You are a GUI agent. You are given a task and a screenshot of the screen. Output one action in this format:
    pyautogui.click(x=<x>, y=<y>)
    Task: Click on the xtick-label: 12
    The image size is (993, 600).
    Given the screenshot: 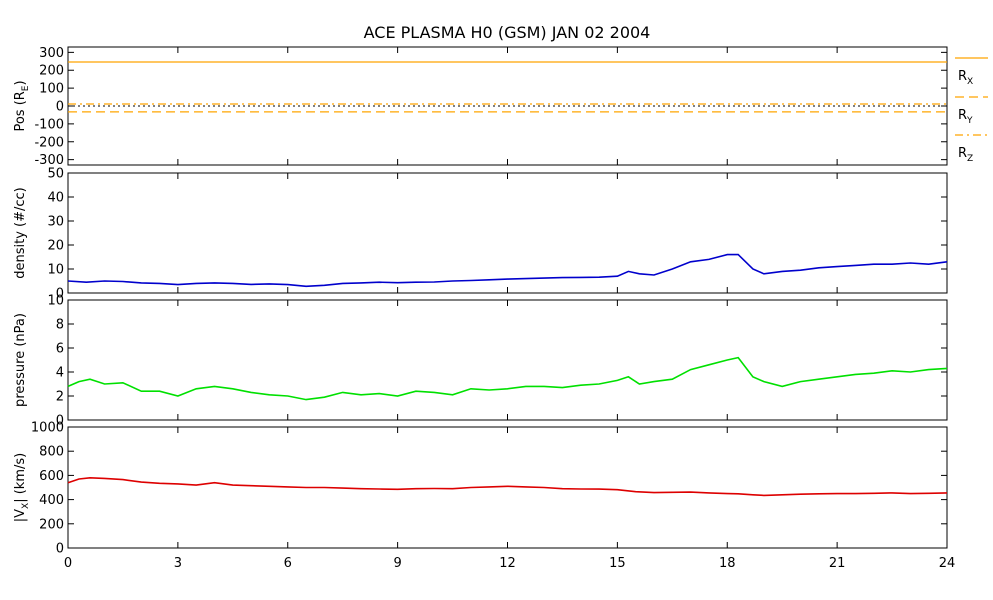 What is the action you would take?
    pyautogui.click(x=507, y=563)
    